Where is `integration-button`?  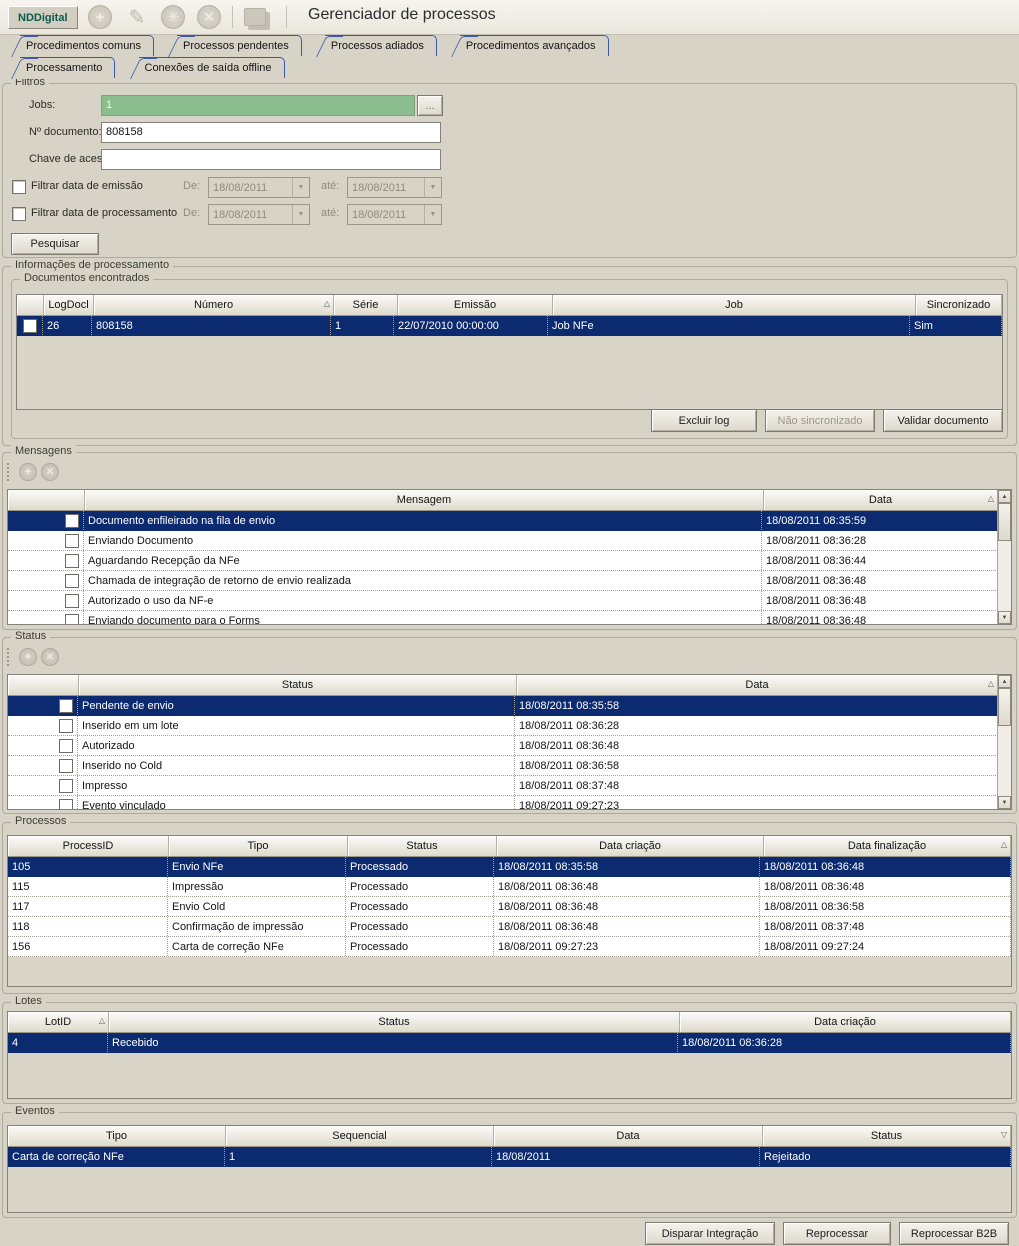 integration-button is located at coordinates (255, 17).